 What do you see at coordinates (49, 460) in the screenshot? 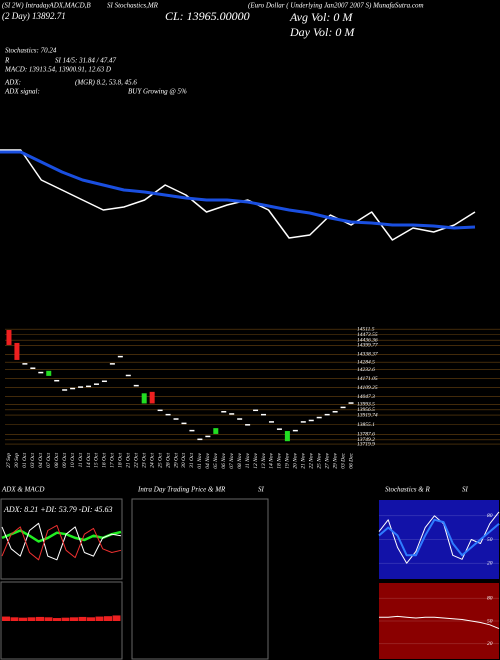
I see `x-tick-label: 07 Oct` at bounding box center [49, 460].